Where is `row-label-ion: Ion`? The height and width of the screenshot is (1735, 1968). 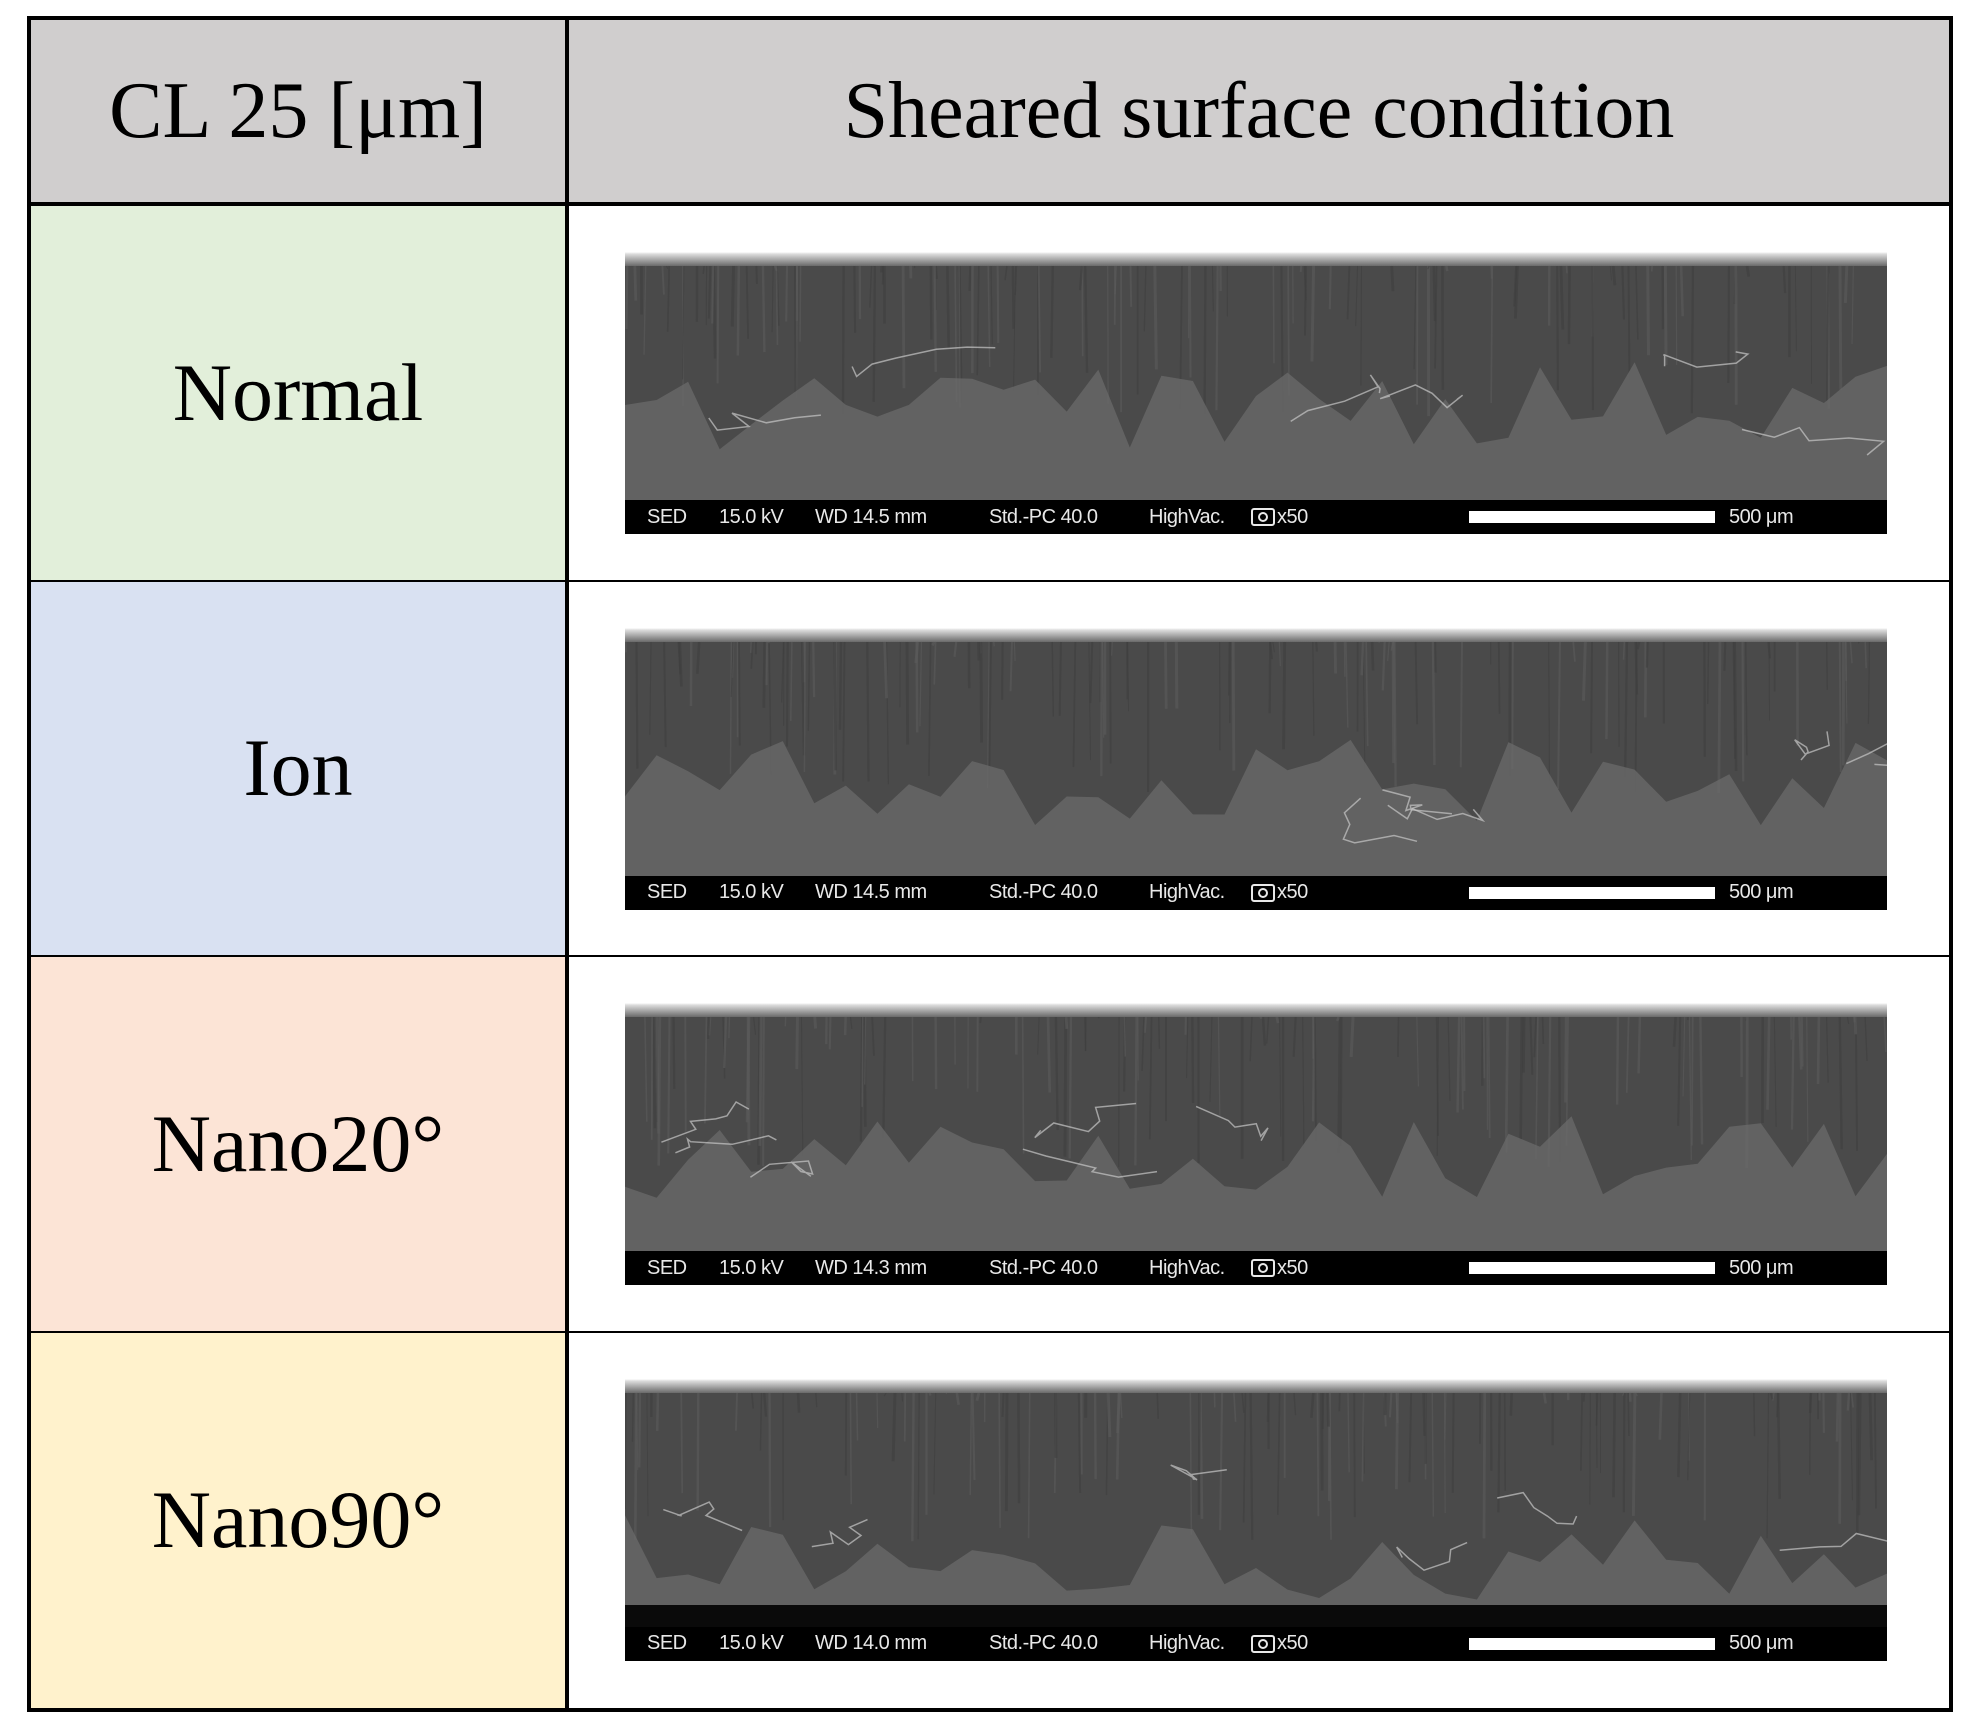 row-label-ion: Ion is located at coordinates (300, 769).